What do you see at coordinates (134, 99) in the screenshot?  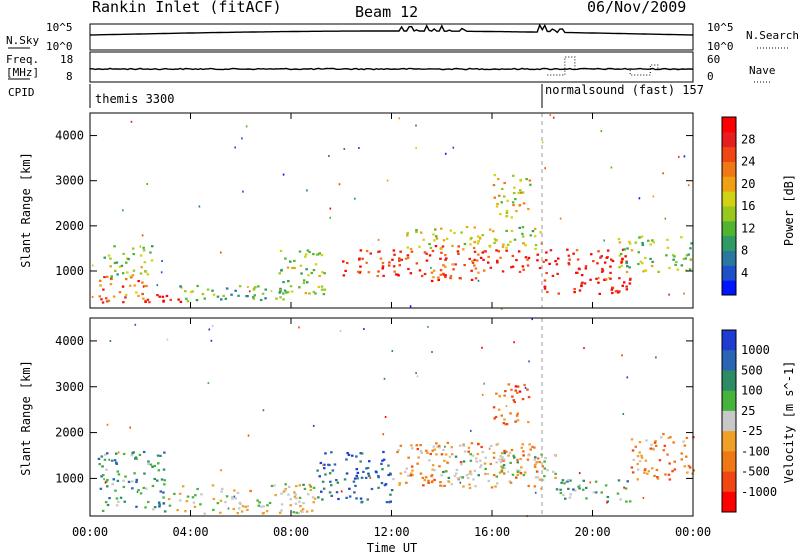 I see `cpid-segment-1: themis 3300` at bounding box center [134, 99].